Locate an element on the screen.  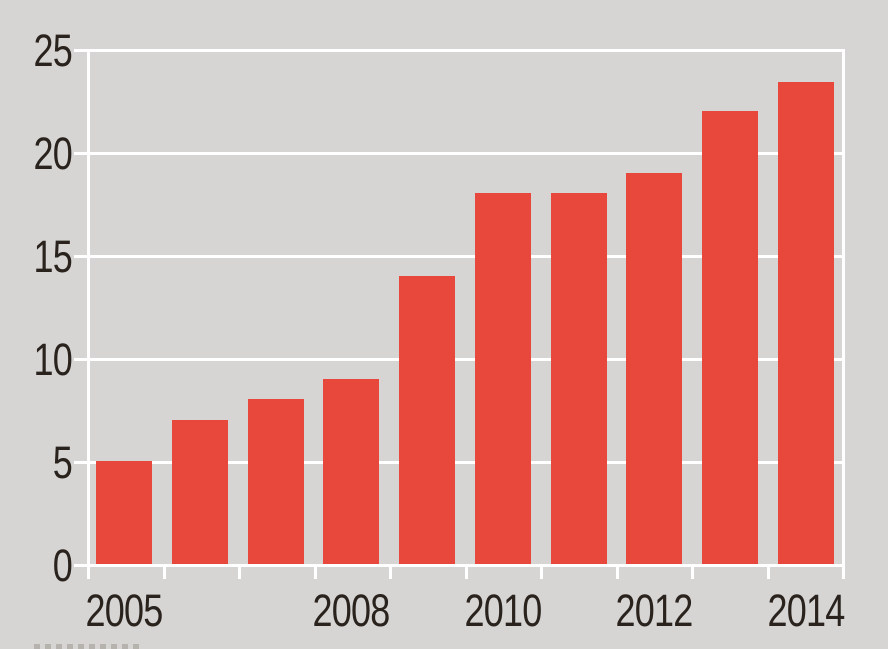
x-axis-label-2010: 2010 is located at coordinates (503, 610).